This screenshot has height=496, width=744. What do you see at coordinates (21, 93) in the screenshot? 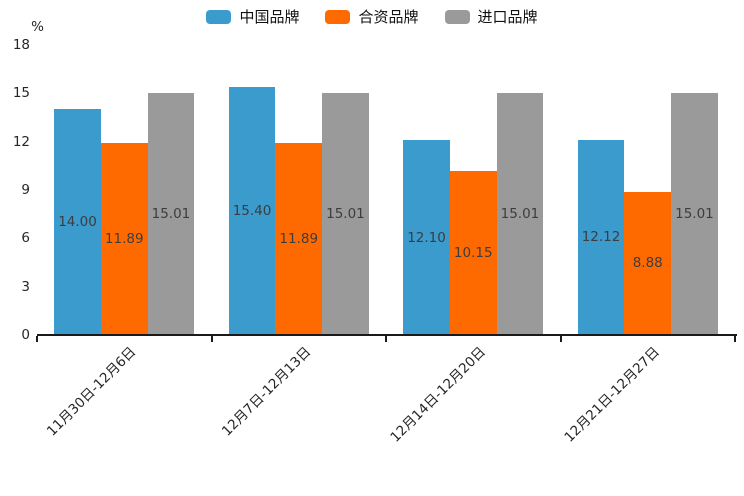
I see `y-tick-label: 15` at bounding box center [21, 93].